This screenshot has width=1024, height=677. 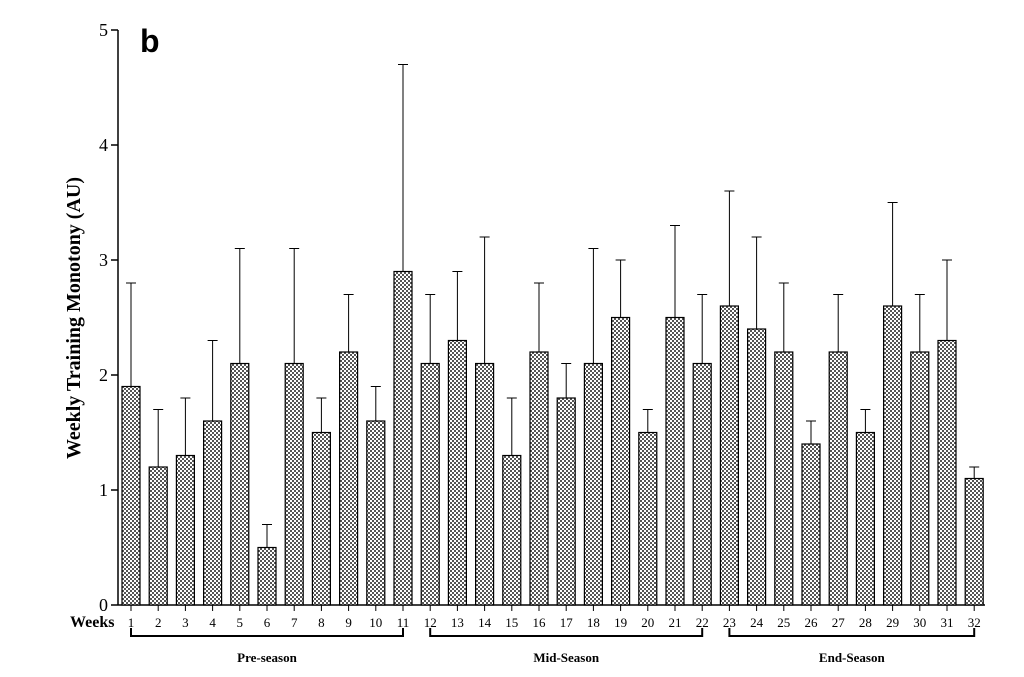 I want to click on x-tick-label: 4, so click(x=212, y=622).